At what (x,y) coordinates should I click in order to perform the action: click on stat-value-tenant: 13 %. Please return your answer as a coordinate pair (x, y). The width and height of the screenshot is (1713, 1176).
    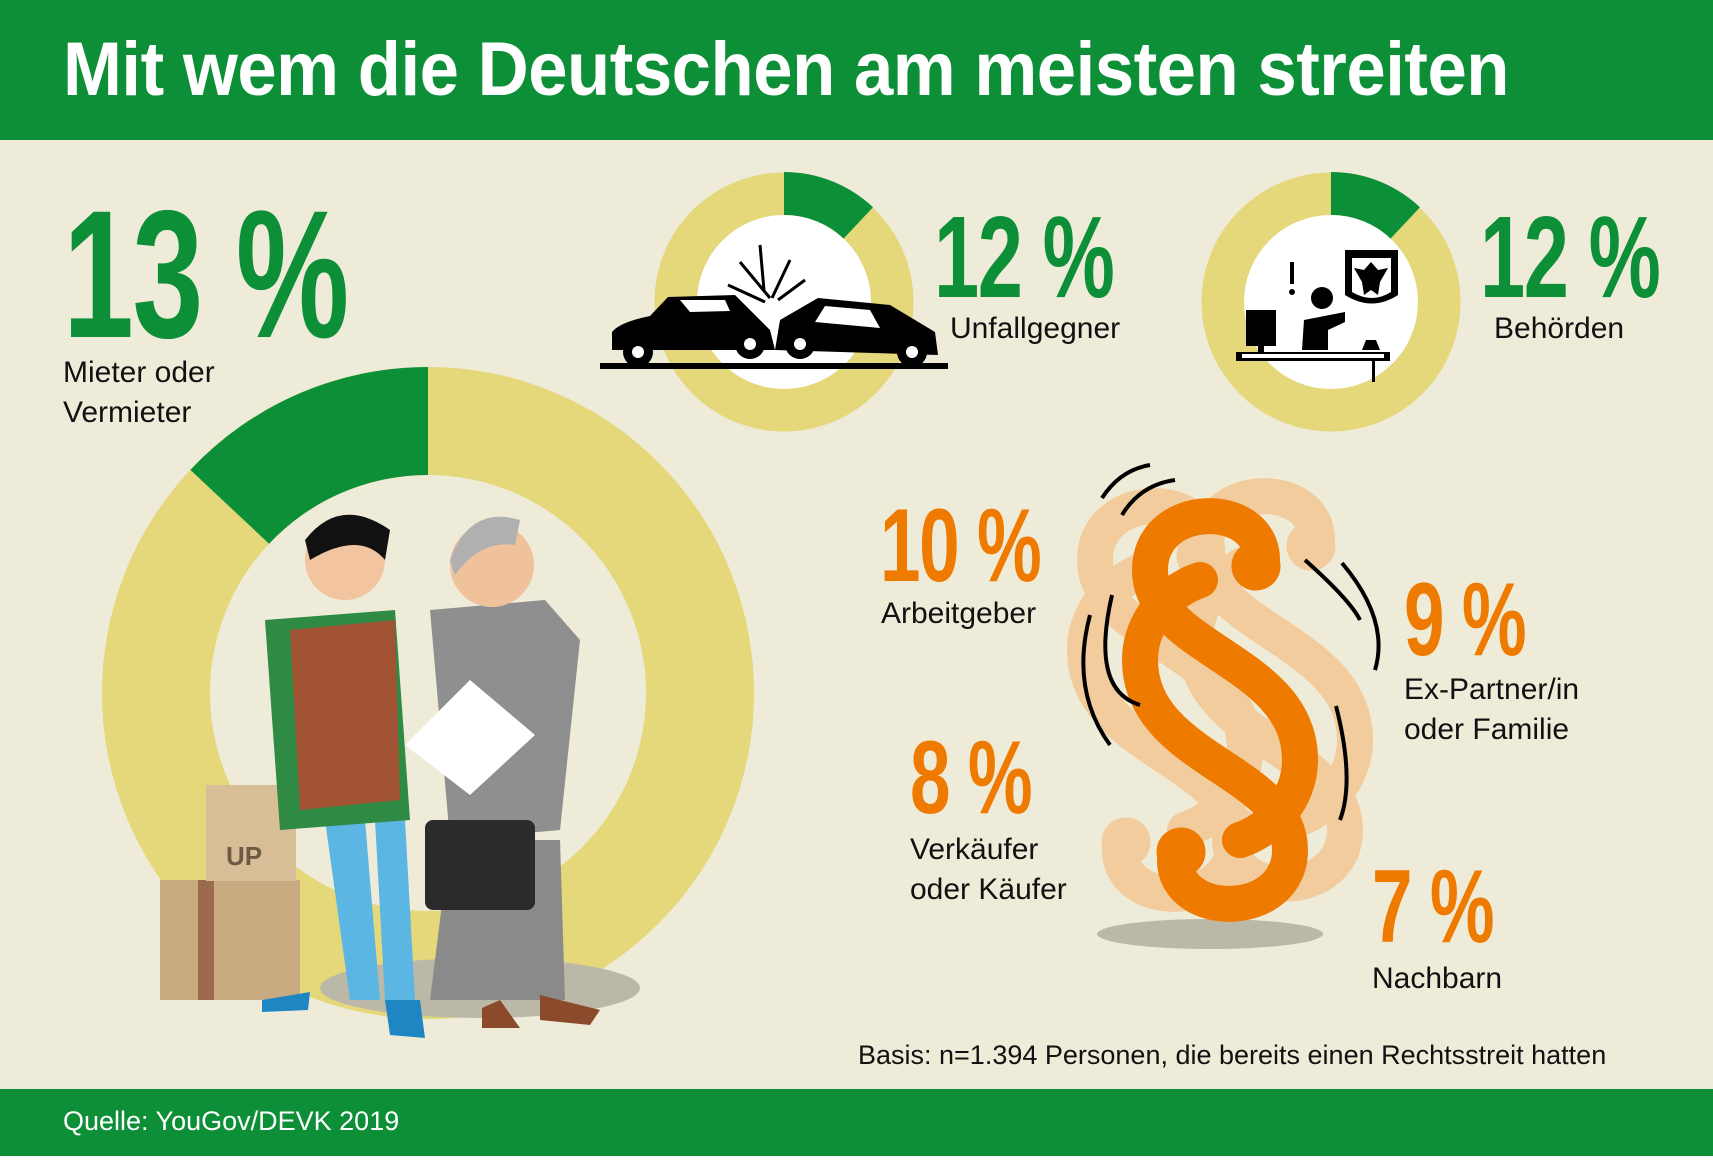
    Looking at the image, I should click on (206, 274).